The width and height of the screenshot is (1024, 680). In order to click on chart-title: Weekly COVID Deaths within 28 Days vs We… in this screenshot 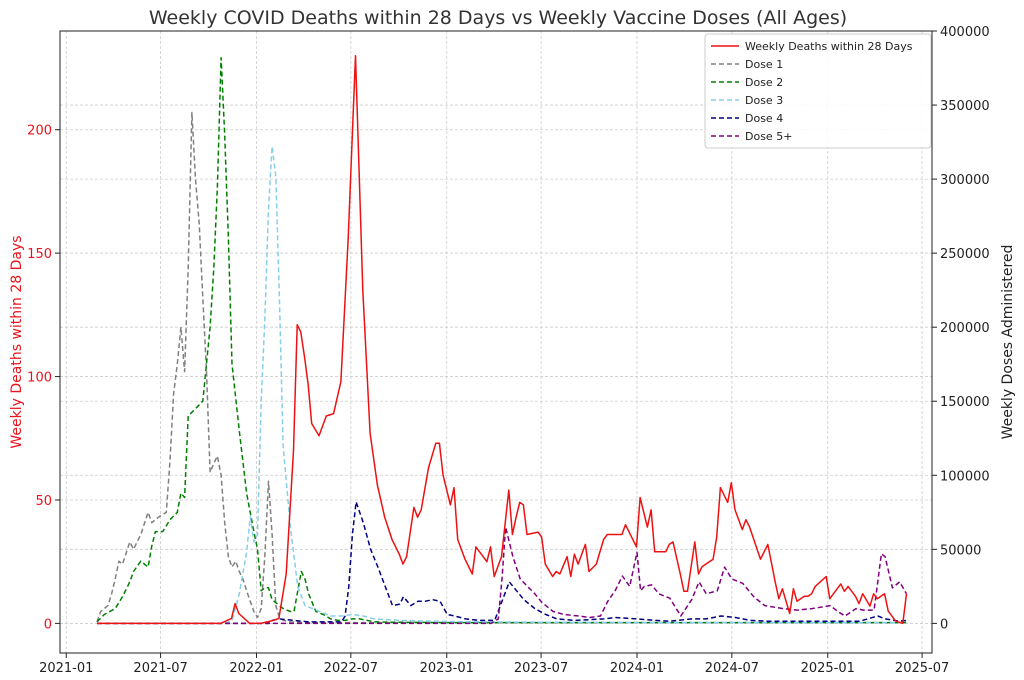, I will do `click(498, 18)`.